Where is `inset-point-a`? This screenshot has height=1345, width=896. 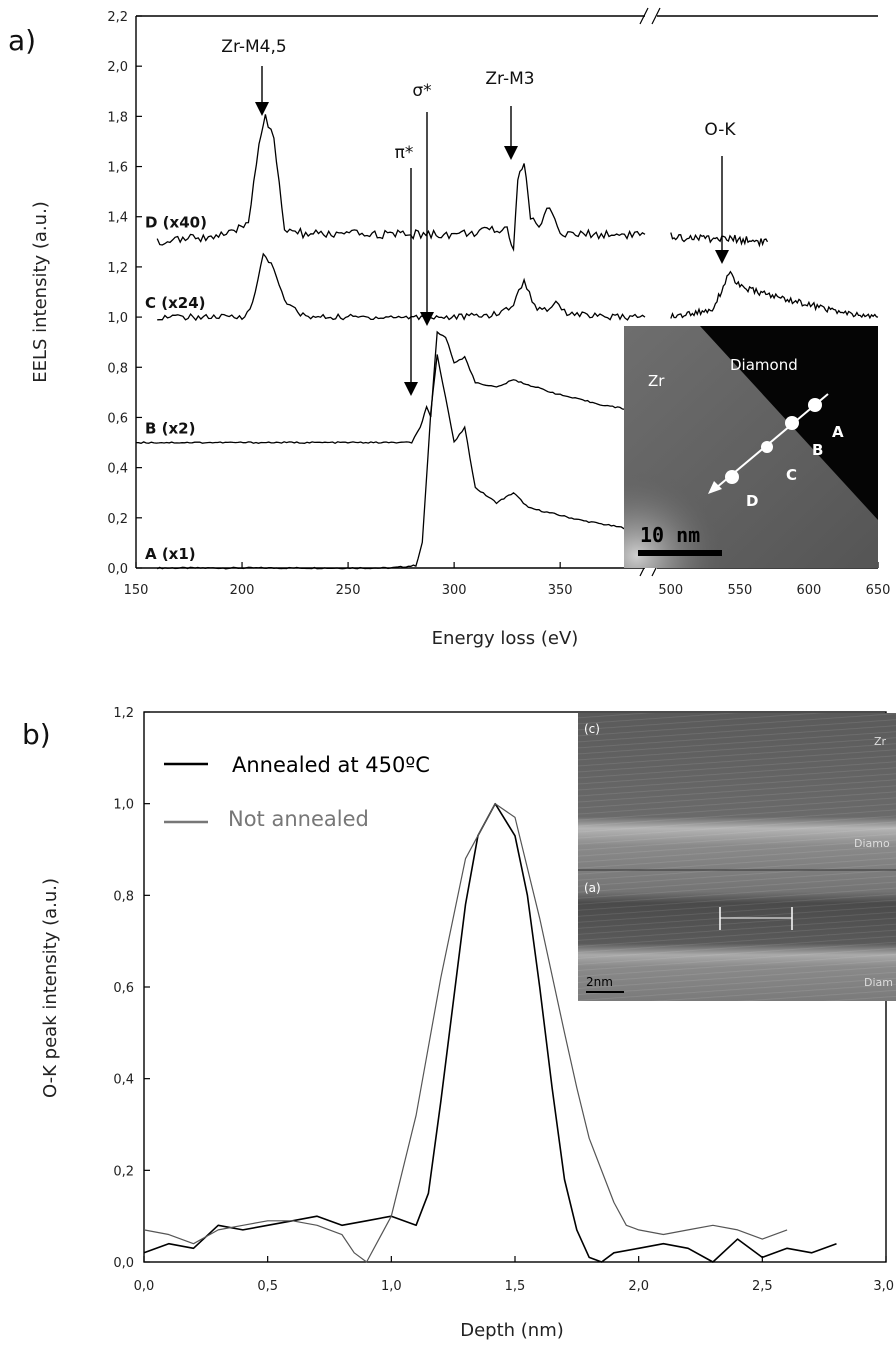
inset-point-a is located at coordinates (815, 405).